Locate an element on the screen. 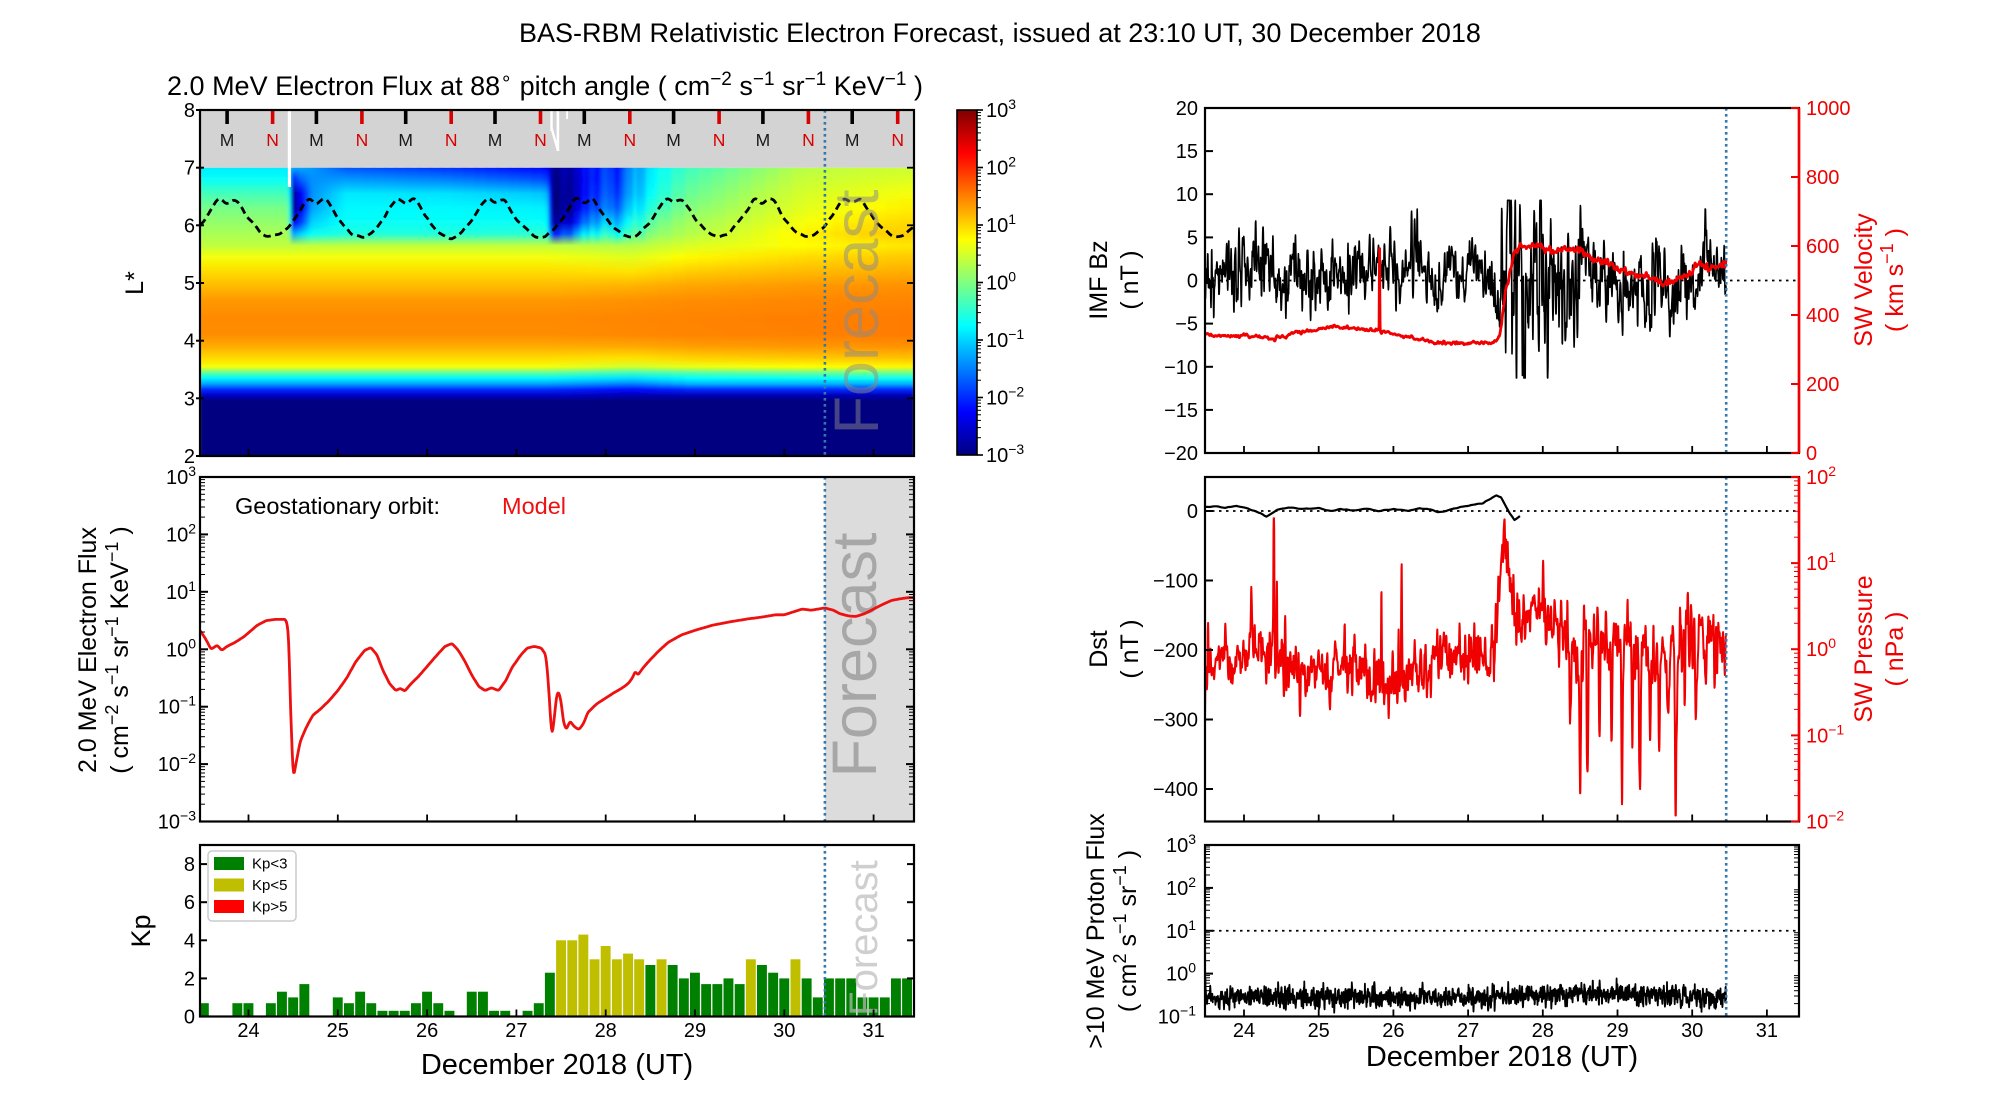 This screenshot has height=1100, width=2000. svg-text: −100 is located at coordinates (1175, 582).